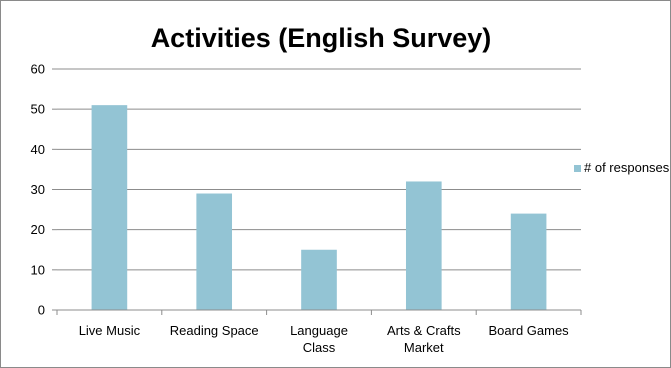 The width and height of the screenshot is (671, 368). What do you see at coordinates (577, 168) in the screenshot?
I see `legend-swatch` at bounding box center [577, 168].